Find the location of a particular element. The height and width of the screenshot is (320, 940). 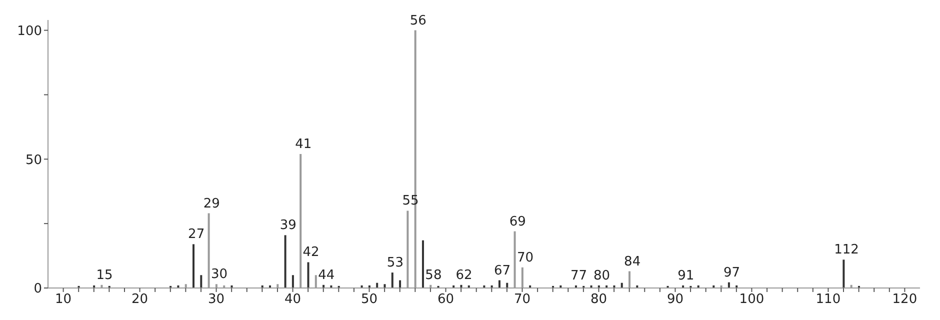

annotation: 55 is located at coordinates (410, 201).